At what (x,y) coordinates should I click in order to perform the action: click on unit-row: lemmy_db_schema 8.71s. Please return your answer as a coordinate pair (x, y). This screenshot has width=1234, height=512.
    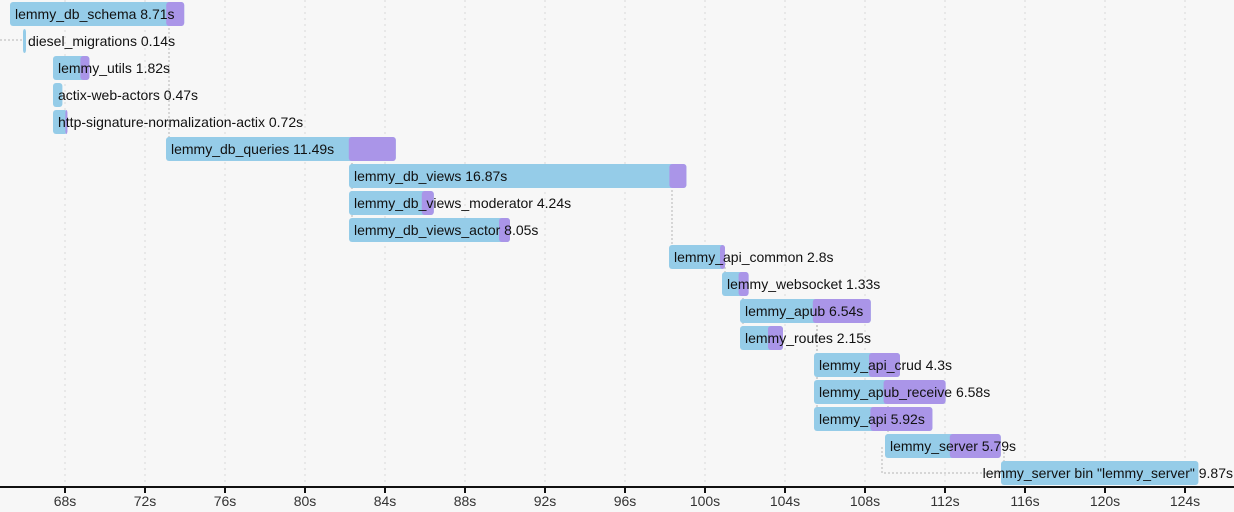
    Looking at the image, I should click on (97, 14).